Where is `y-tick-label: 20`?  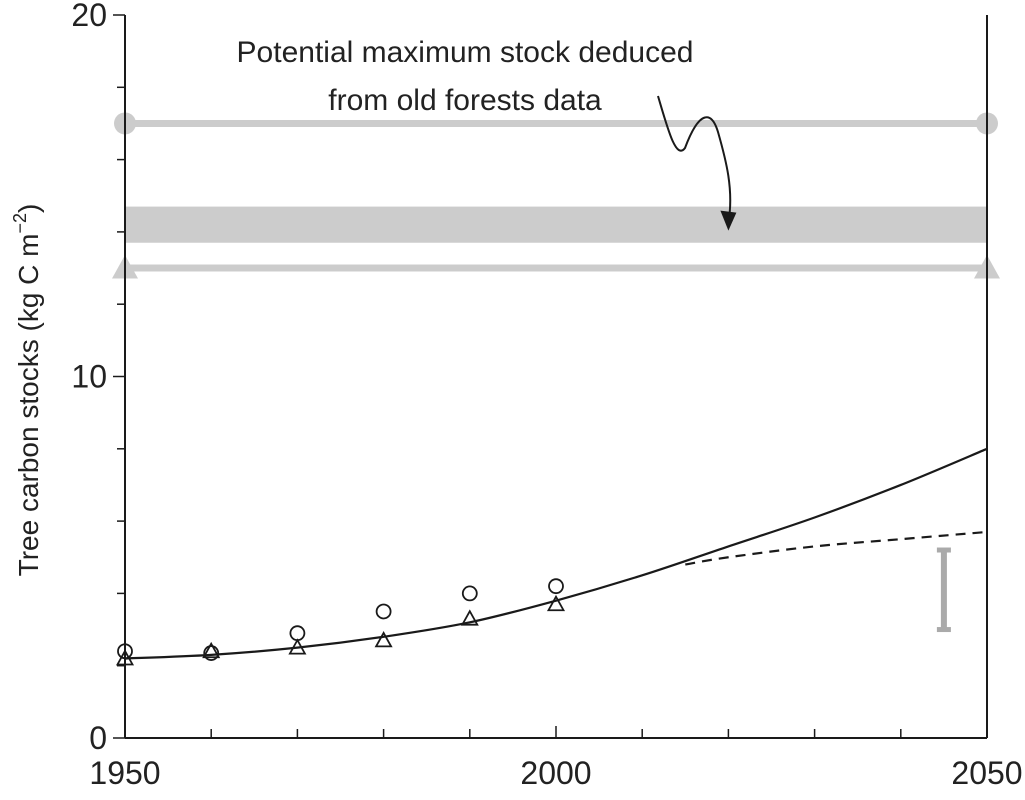
y-tick-label: 20 is located at coordinates (89, 16).